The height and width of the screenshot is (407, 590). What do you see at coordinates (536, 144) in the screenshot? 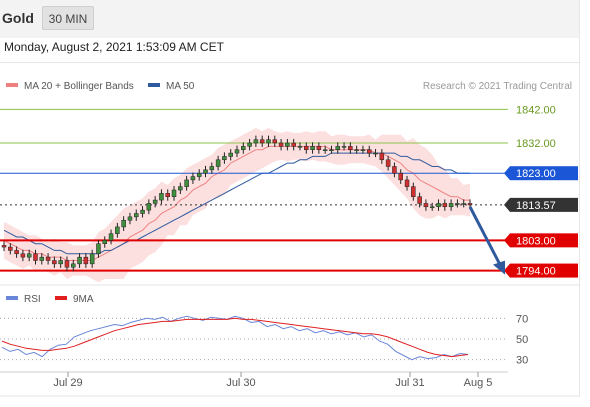
I see `level-label: 1832.00` at bounding box center [536, 144].